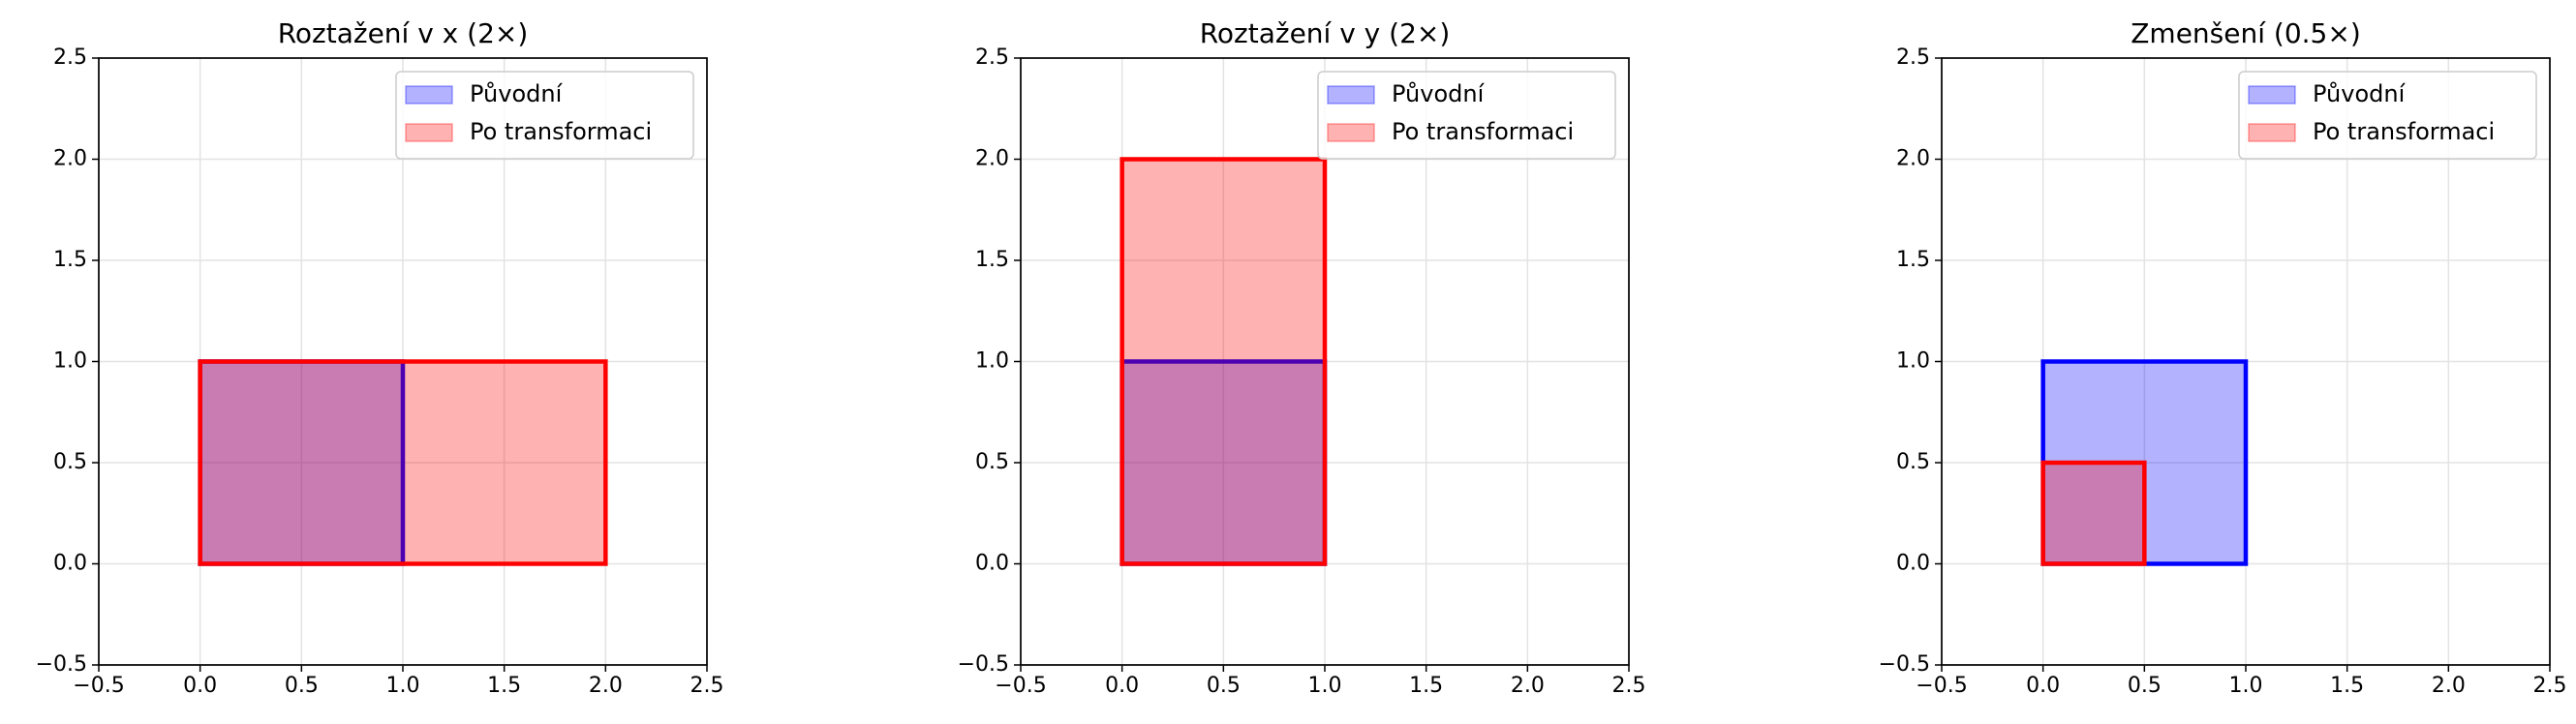  Describe the element at coordinates (403, 33) in the screenshot. I see `chart-title: Roztažení v x (2×)` at that location.